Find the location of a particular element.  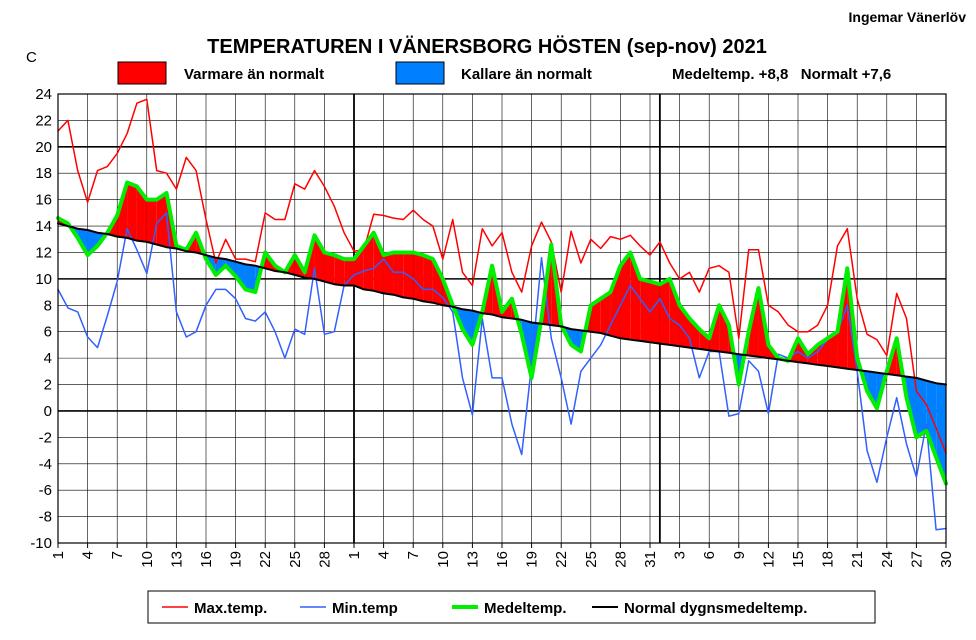

legend-label-medeltemp: Medeltemp. is located at coordinates (525, 608).